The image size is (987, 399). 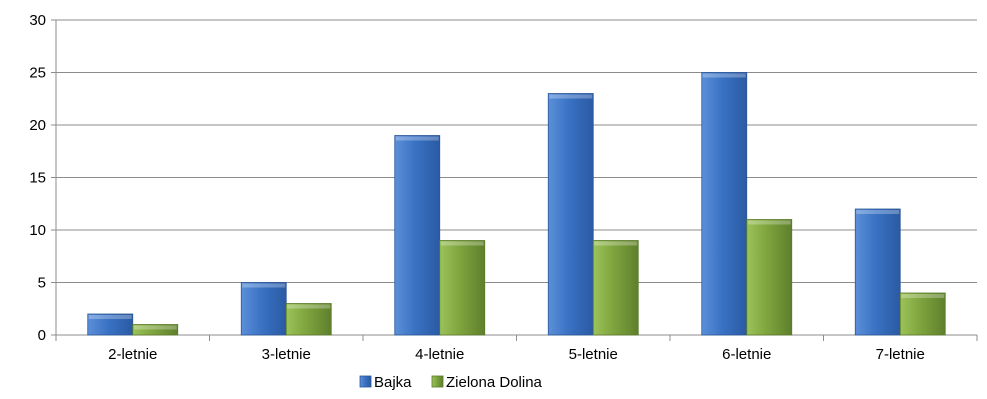 I want to click on bar-bajka-6-letnie, so click(x=724, y=204).